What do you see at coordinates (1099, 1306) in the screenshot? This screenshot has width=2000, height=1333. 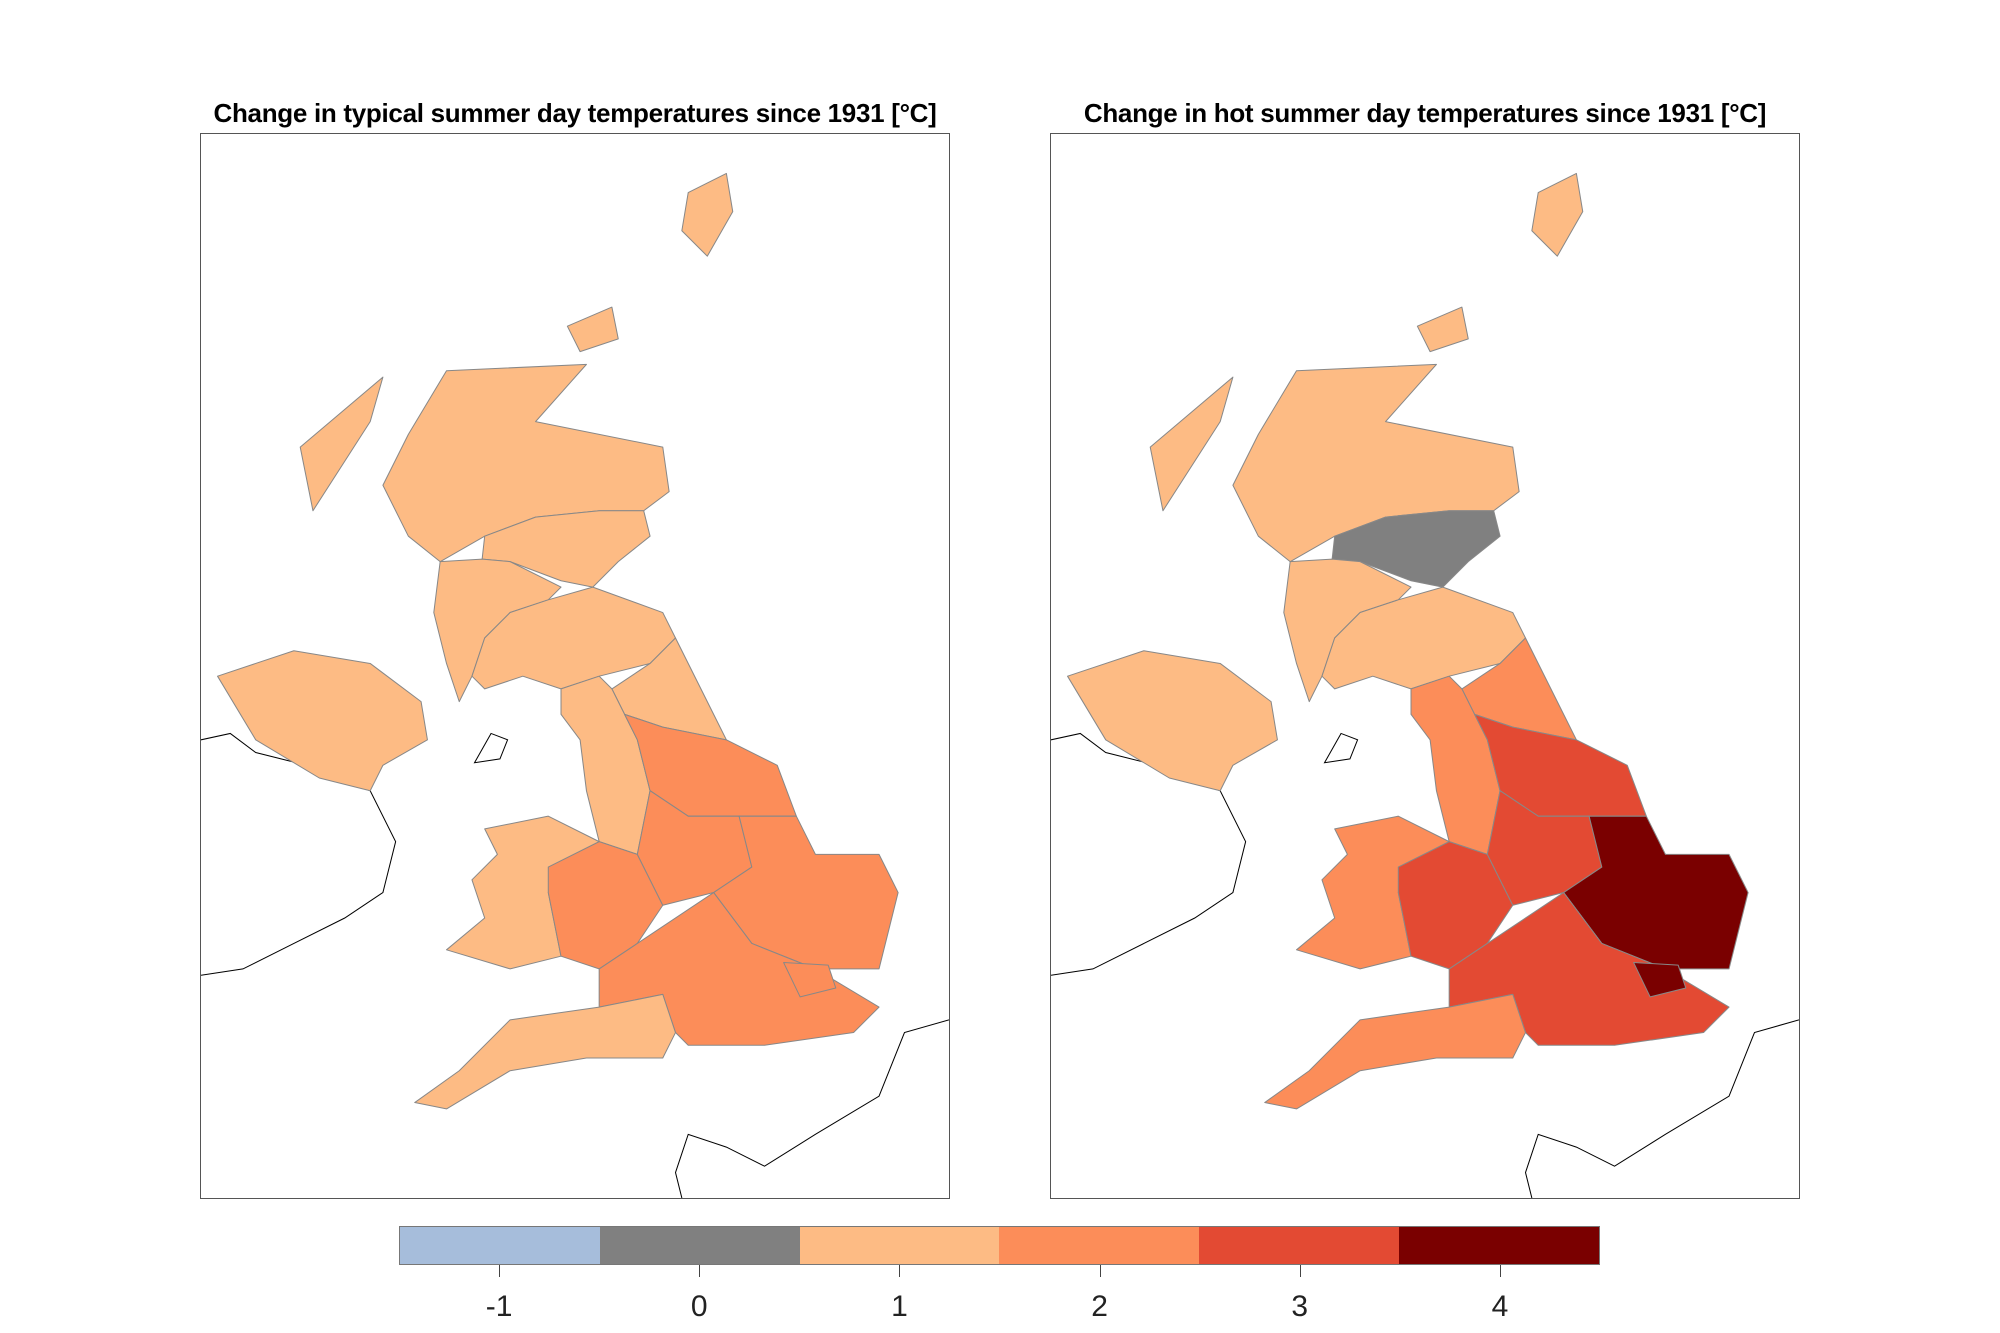 I see `colorbar-tick-label: 2` at bounding box center [1099, 1306].